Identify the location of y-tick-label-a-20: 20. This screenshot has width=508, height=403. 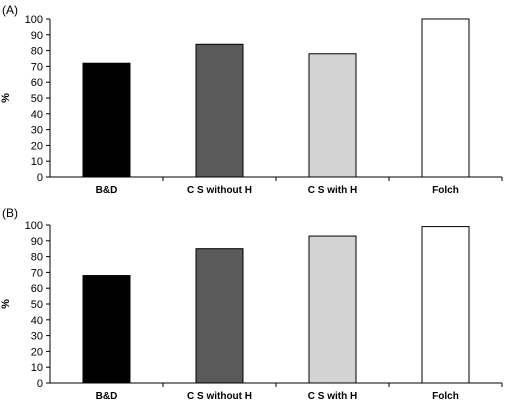
(37, 146).